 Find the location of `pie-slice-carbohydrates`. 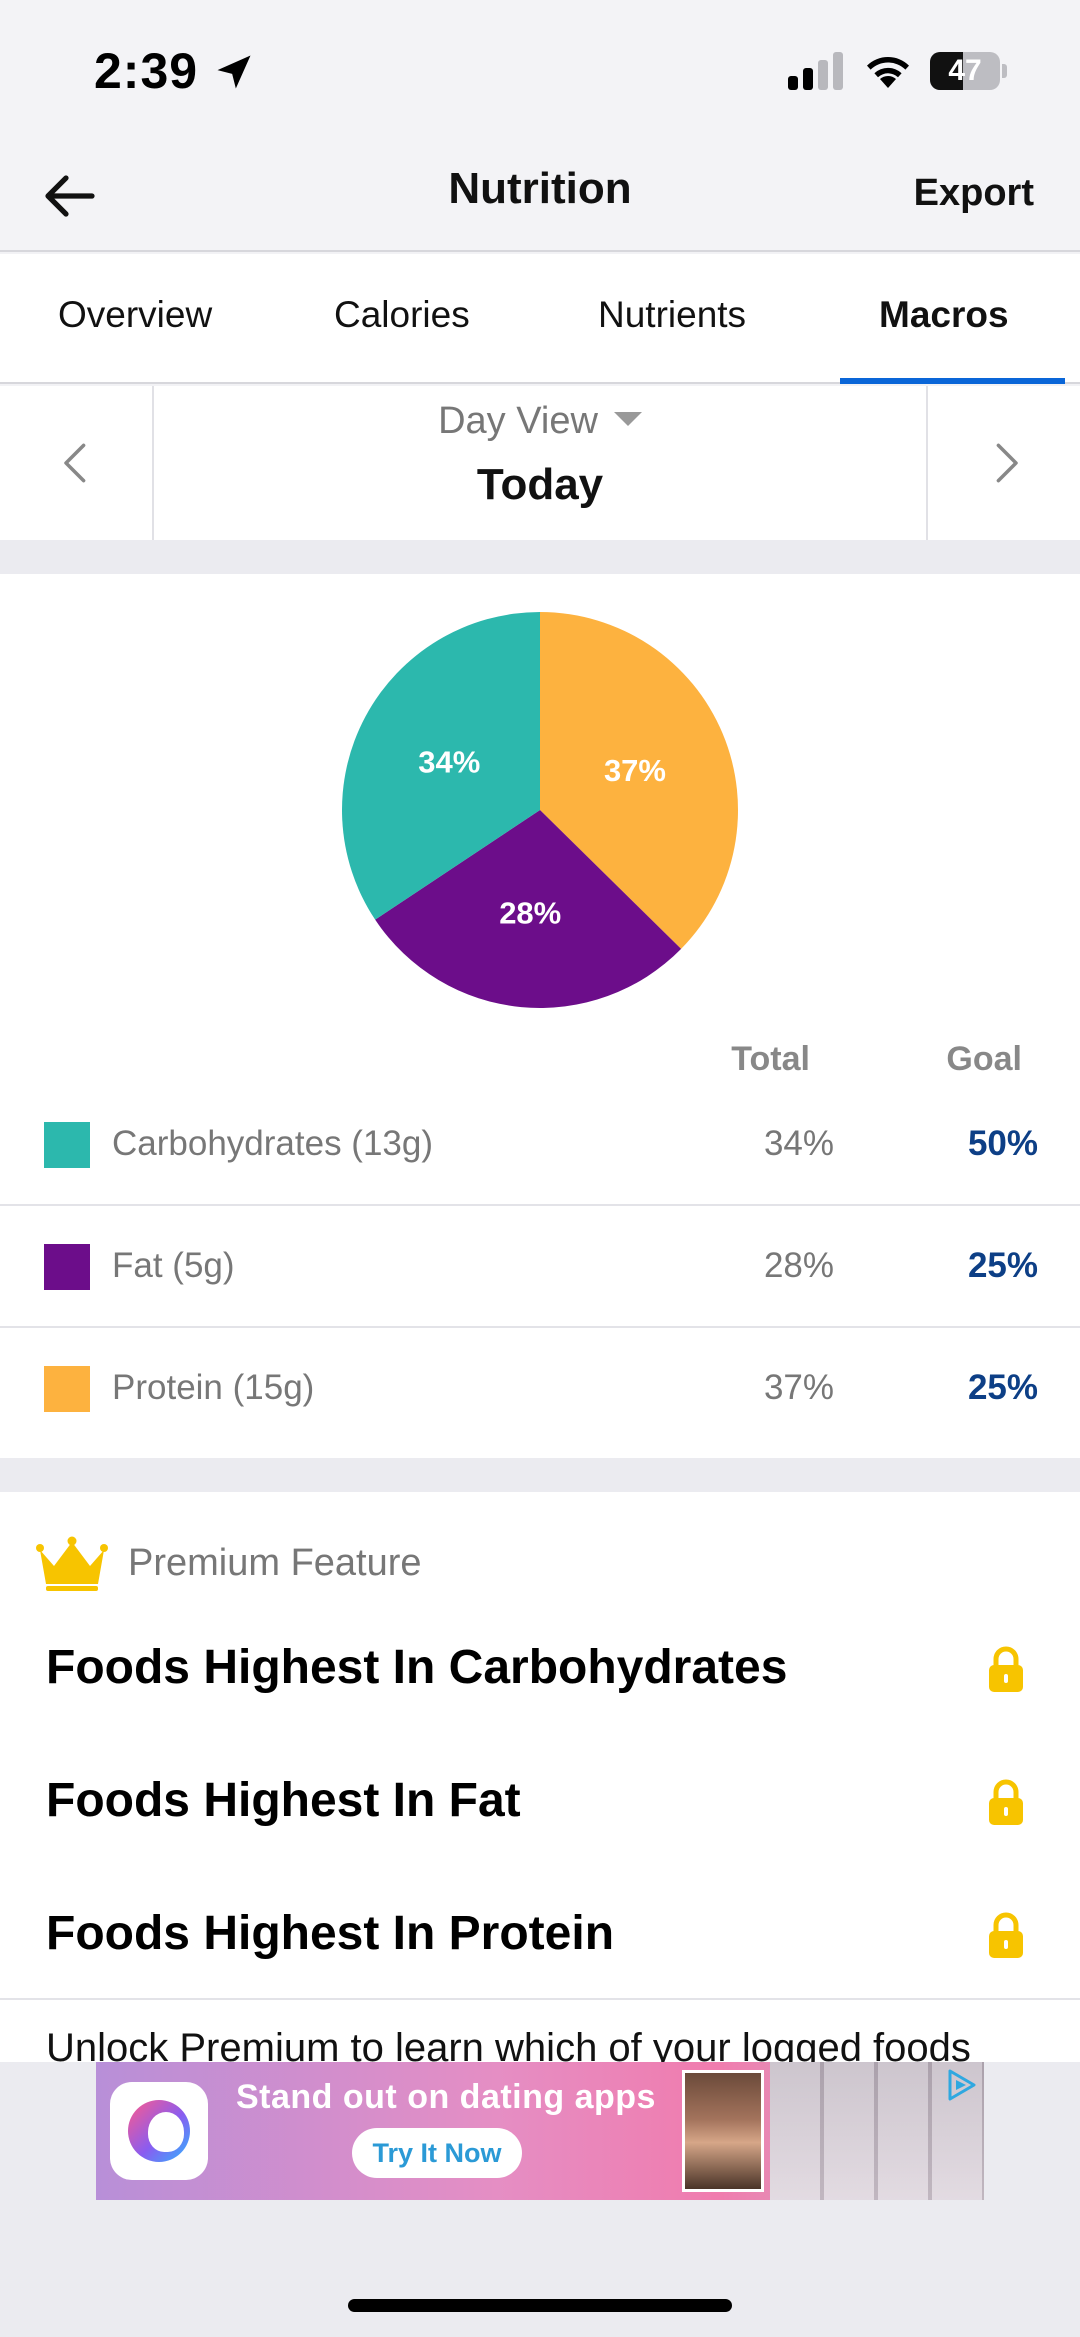

pie-slice-carbohydrates is located at coordinates (441, 766).